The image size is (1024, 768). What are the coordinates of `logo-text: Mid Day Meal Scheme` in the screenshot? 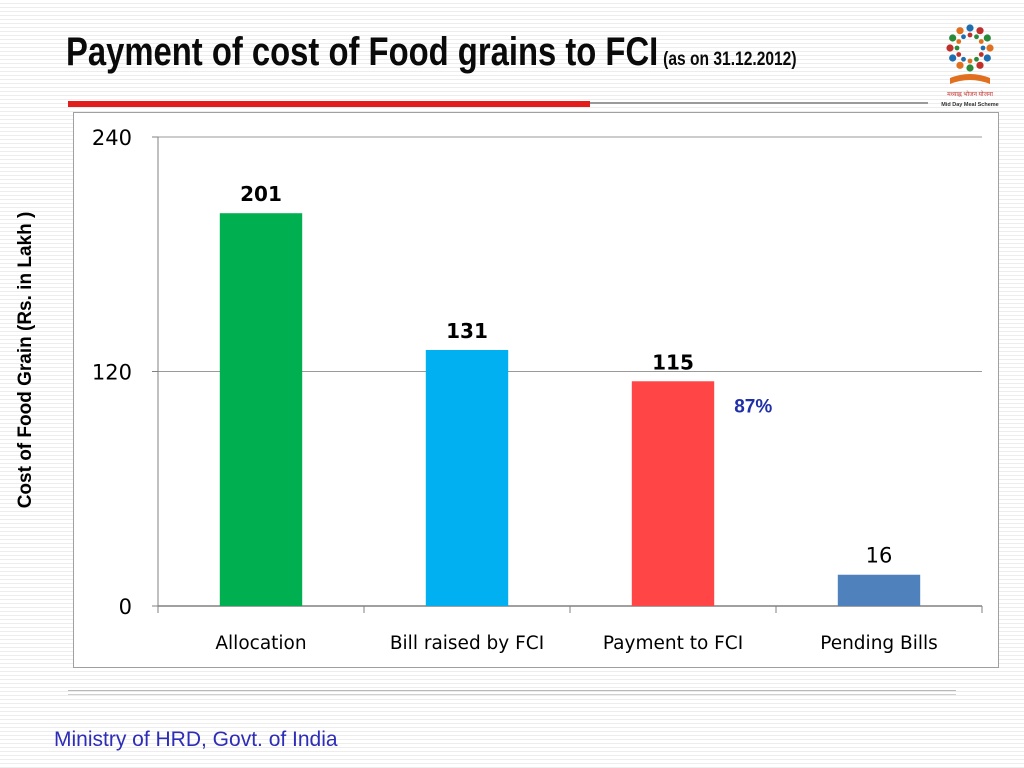 It's located at (969, 105).